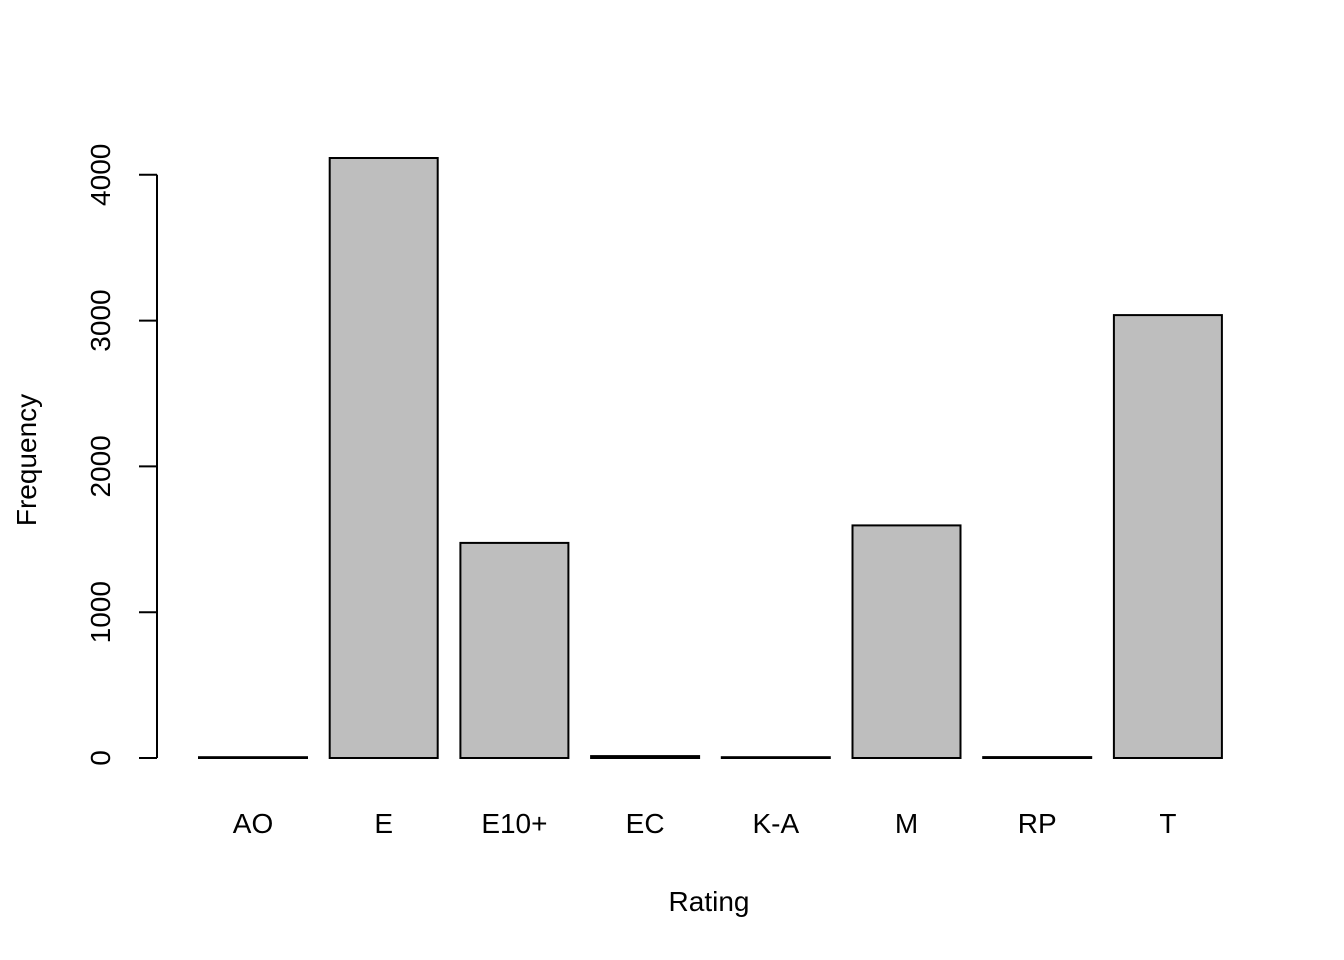 The height and width of the screenshot is (960, 1344). Describe the element at coordinates (1037, 757) in the screenshot. I see `bar-rp` at that location.